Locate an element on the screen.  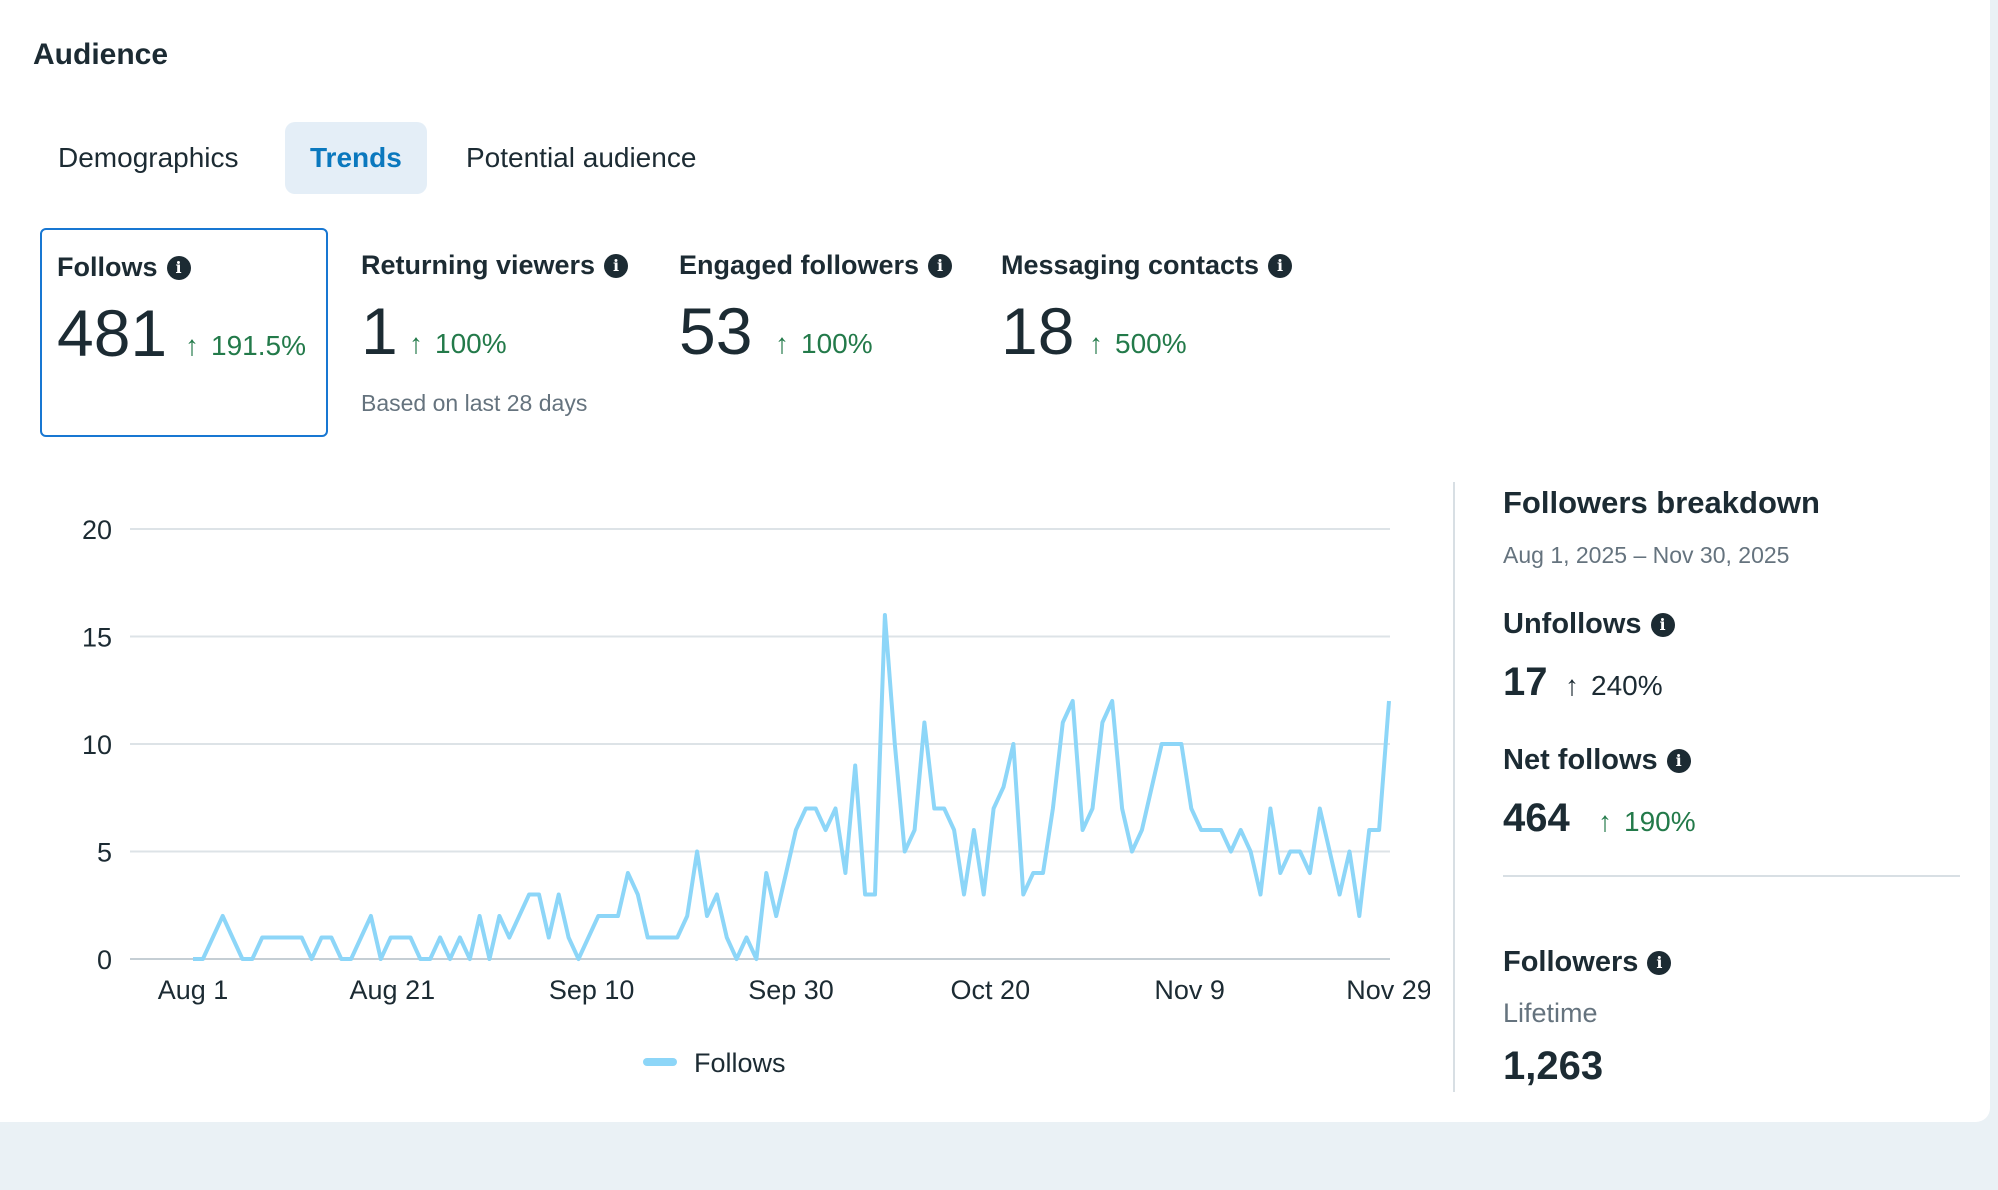
x-axis-ticks: Aug 1 Aug 21 Sep 10 Sep 30 Oct 20 Nov 9 Nov 29 is located at coordinates (794, 990).